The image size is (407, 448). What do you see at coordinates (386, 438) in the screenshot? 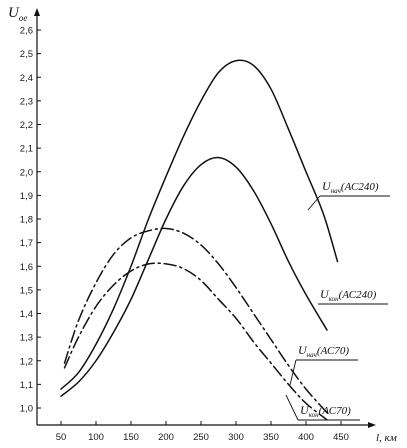
I see `x-axis-title: l, км` at bounding box center [386, 438].